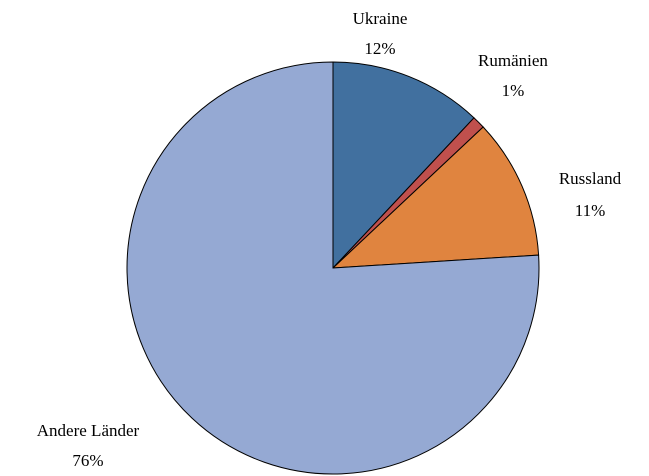 This screenshot has width=649, height=476. I want to click on slice-value-label: 1%, so click(513, 90).